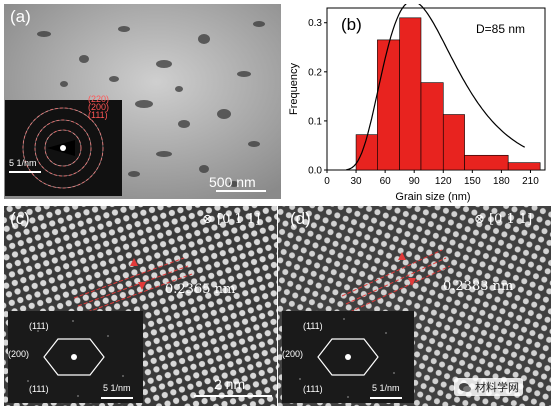 The image size is (553, 415). I want to click on ring-label-200: (200), so click(99, 107).